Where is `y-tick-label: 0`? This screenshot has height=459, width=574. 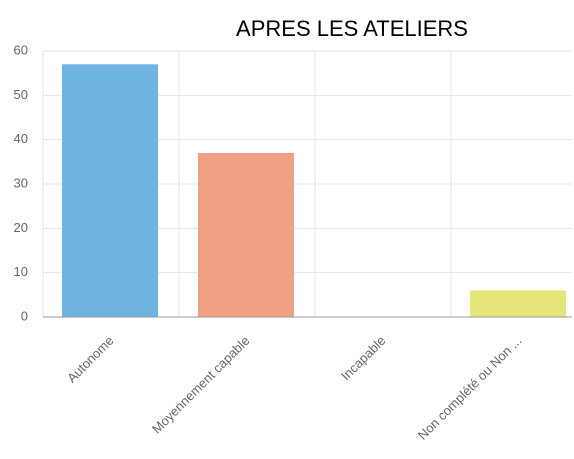 y-tick-label: 0 is located at coordinates (24, 315).